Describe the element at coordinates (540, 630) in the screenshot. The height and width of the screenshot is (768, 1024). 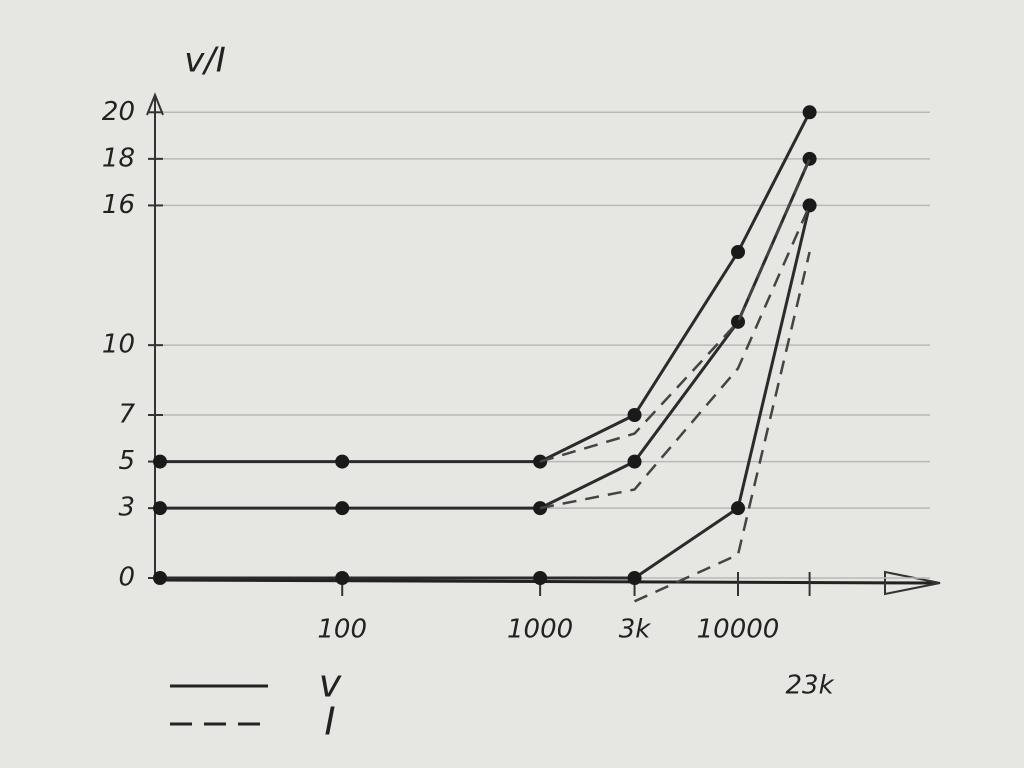
I see `x-tick-label: 1000` at that location.